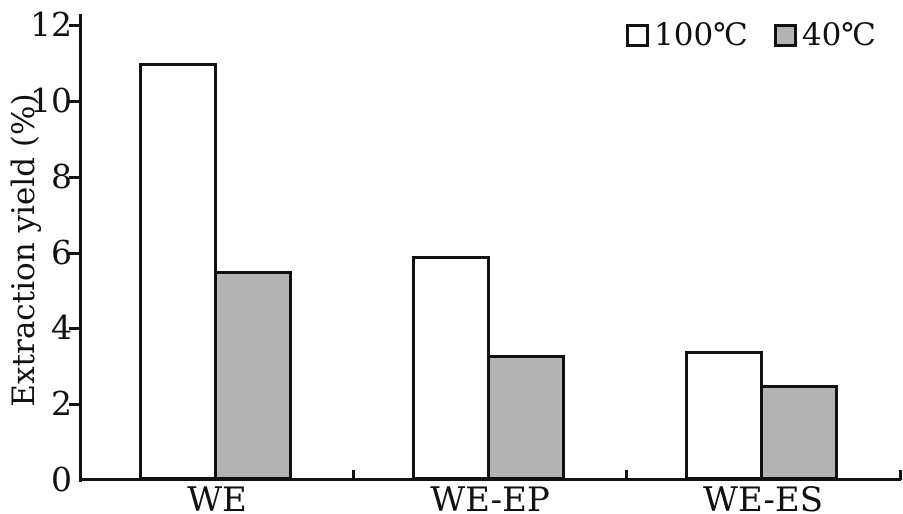 The image size is (903, 514). Describe the element at coordinates (253, 375) in the screenshot. I see `bar-we-gray` at that location.